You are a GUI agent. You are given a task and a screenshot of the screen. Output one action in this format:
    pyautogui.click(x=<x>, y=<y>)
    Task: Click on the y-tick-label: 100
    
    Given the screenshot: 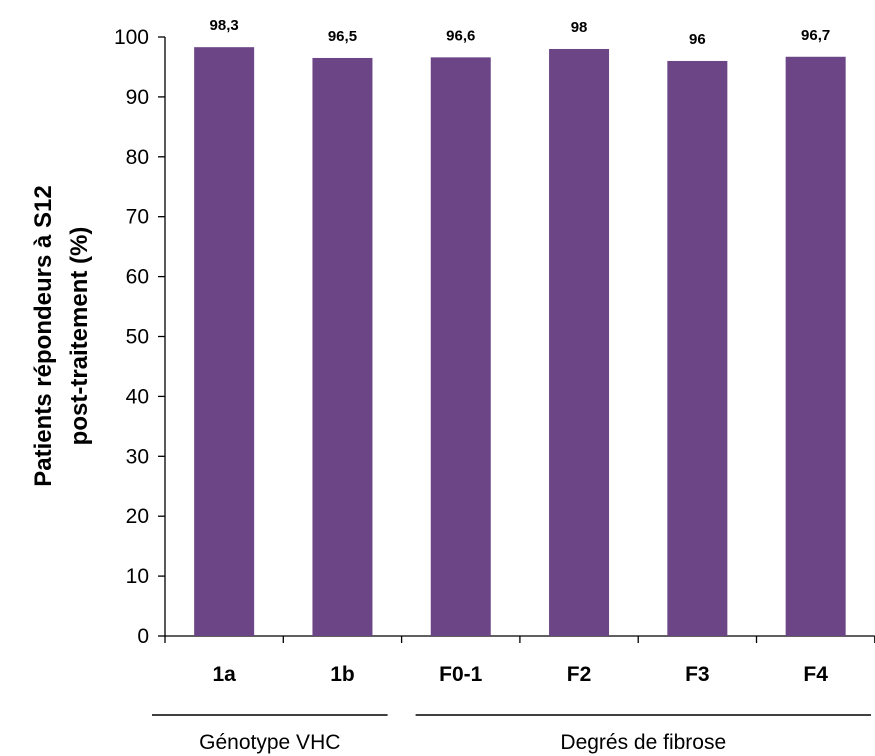 What is the action you would take?
    pyautogui.click(x=131, y=37)
    